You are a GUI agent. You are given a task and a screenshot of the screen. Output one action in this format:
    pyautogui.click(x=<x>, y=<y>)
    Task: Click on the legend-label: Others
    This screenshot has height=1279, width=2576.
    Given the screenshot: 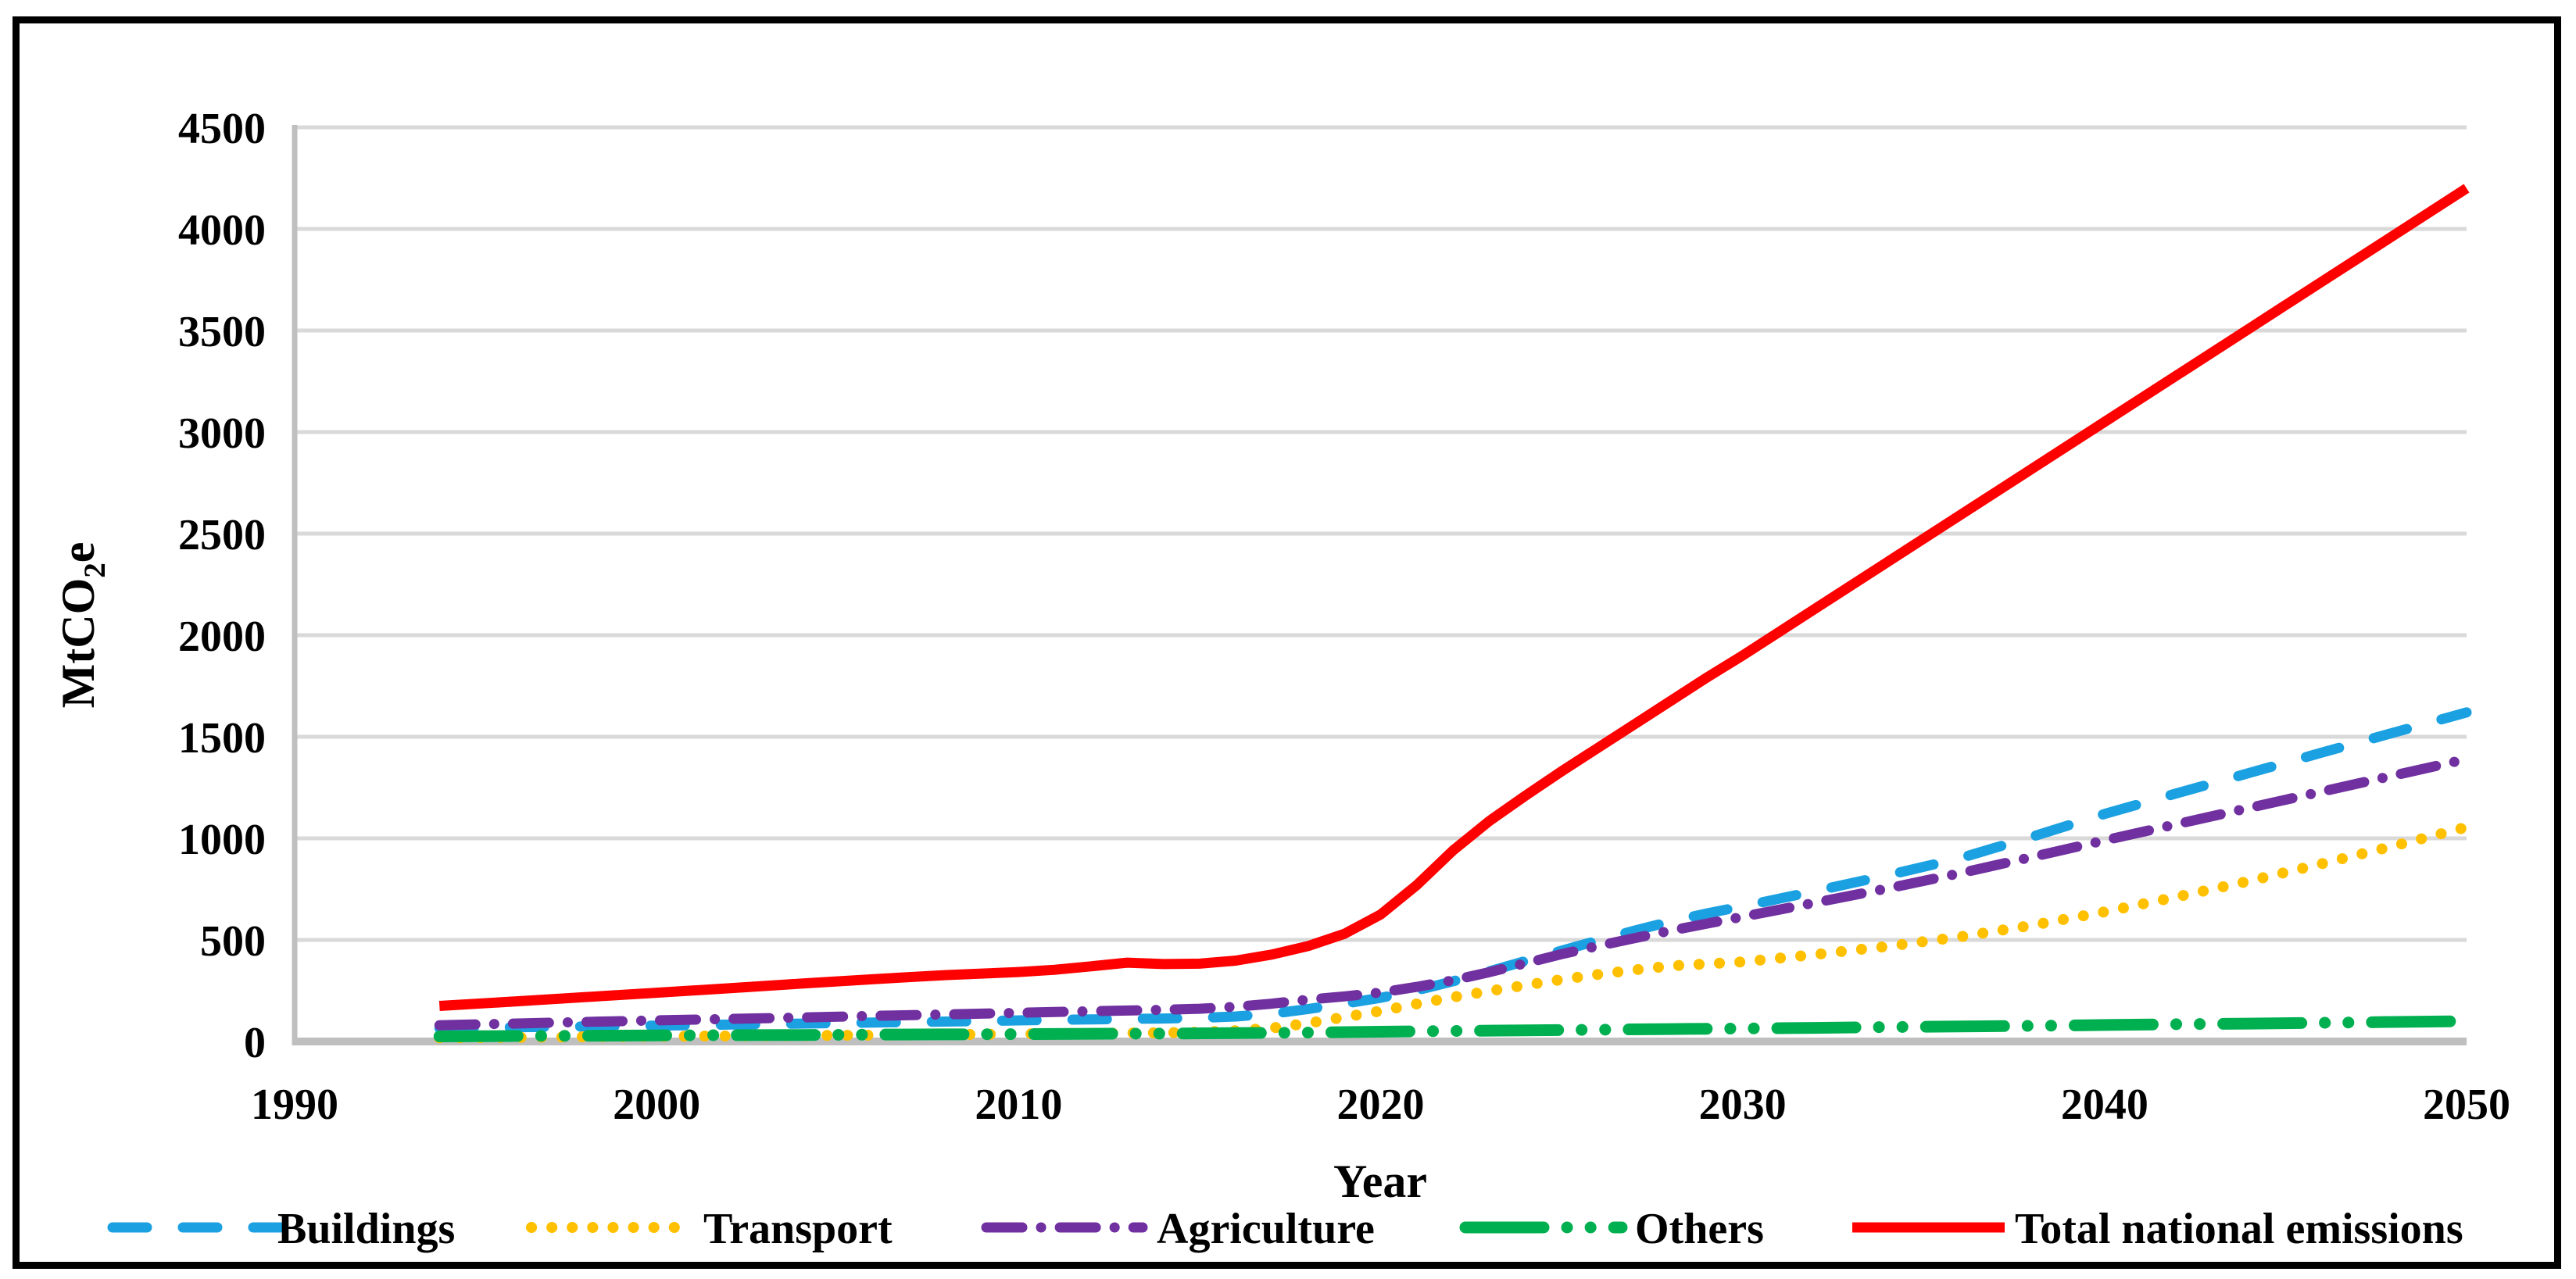 What is the action you would take?
    pyautogui.click(x=1699, y=1229)
    